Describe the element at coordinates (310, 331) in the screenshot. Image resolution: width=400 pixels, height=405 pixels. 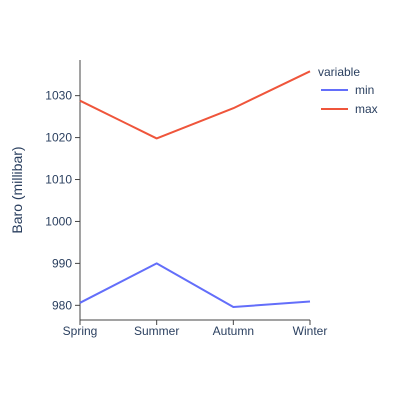
I see `x-tick-label: Winter` at that location.